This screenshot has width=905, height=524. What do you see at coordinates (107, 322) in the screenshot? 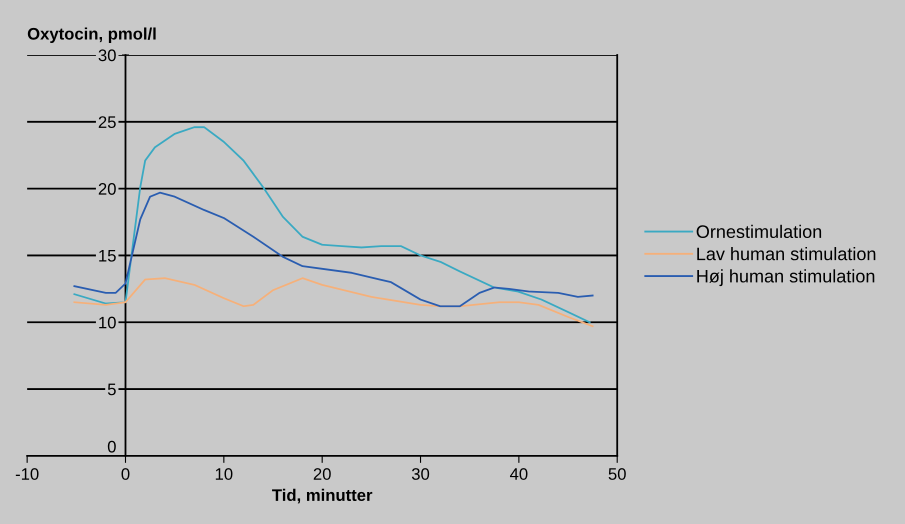
I see `y-tick-label: 10` at bounding box center [107, 322].